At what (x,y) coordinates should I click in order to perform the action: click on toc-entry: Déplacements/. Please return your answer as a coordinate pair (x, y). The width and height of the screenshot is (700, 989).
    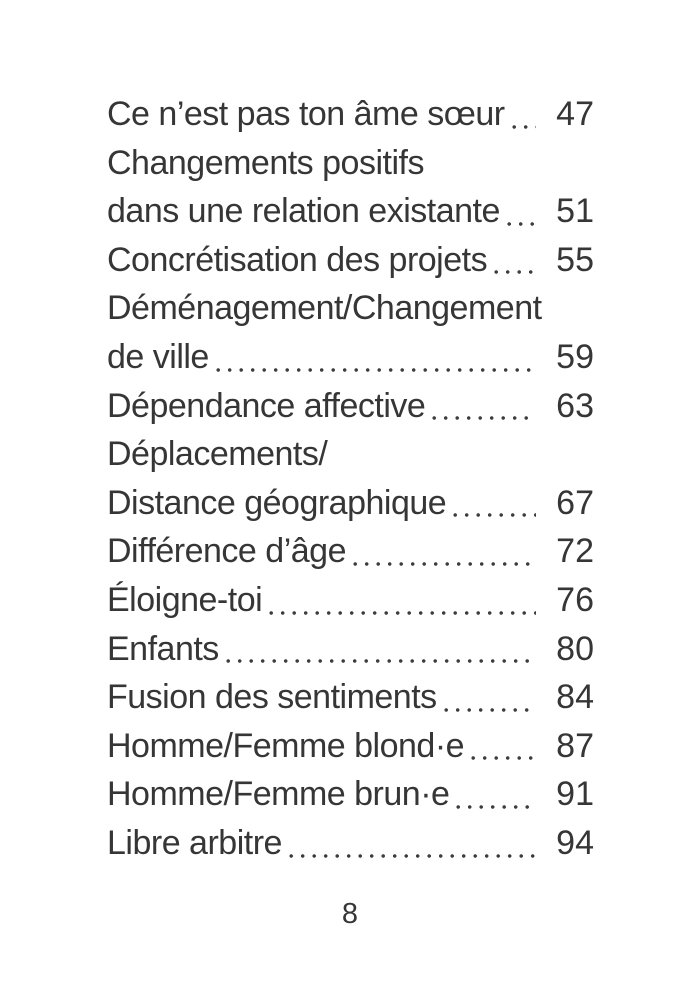
    Looking at the image, I should click on (350, 454).